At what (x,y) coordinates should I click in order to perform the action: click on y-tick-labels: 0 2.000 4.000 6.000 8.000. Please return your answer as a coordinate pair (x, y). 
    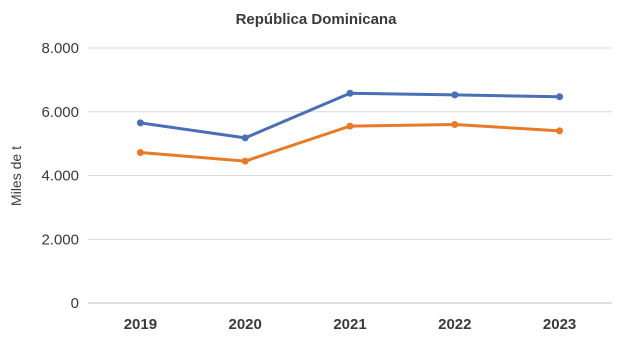
    Looking at the image, I should click on (60, 176).